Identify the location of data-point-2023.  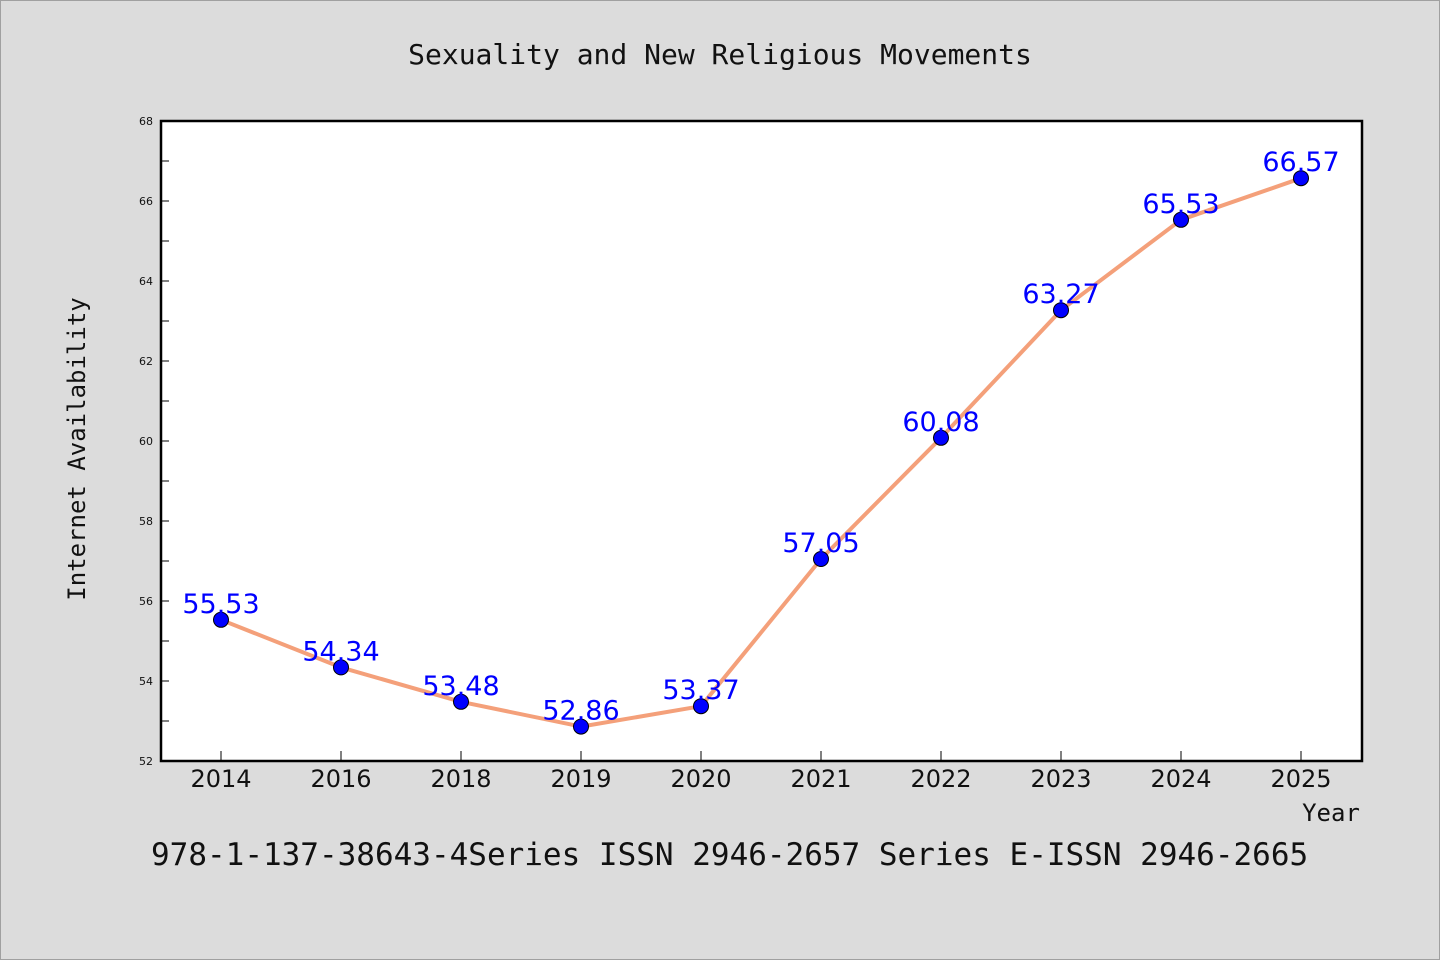
(1061, 310).